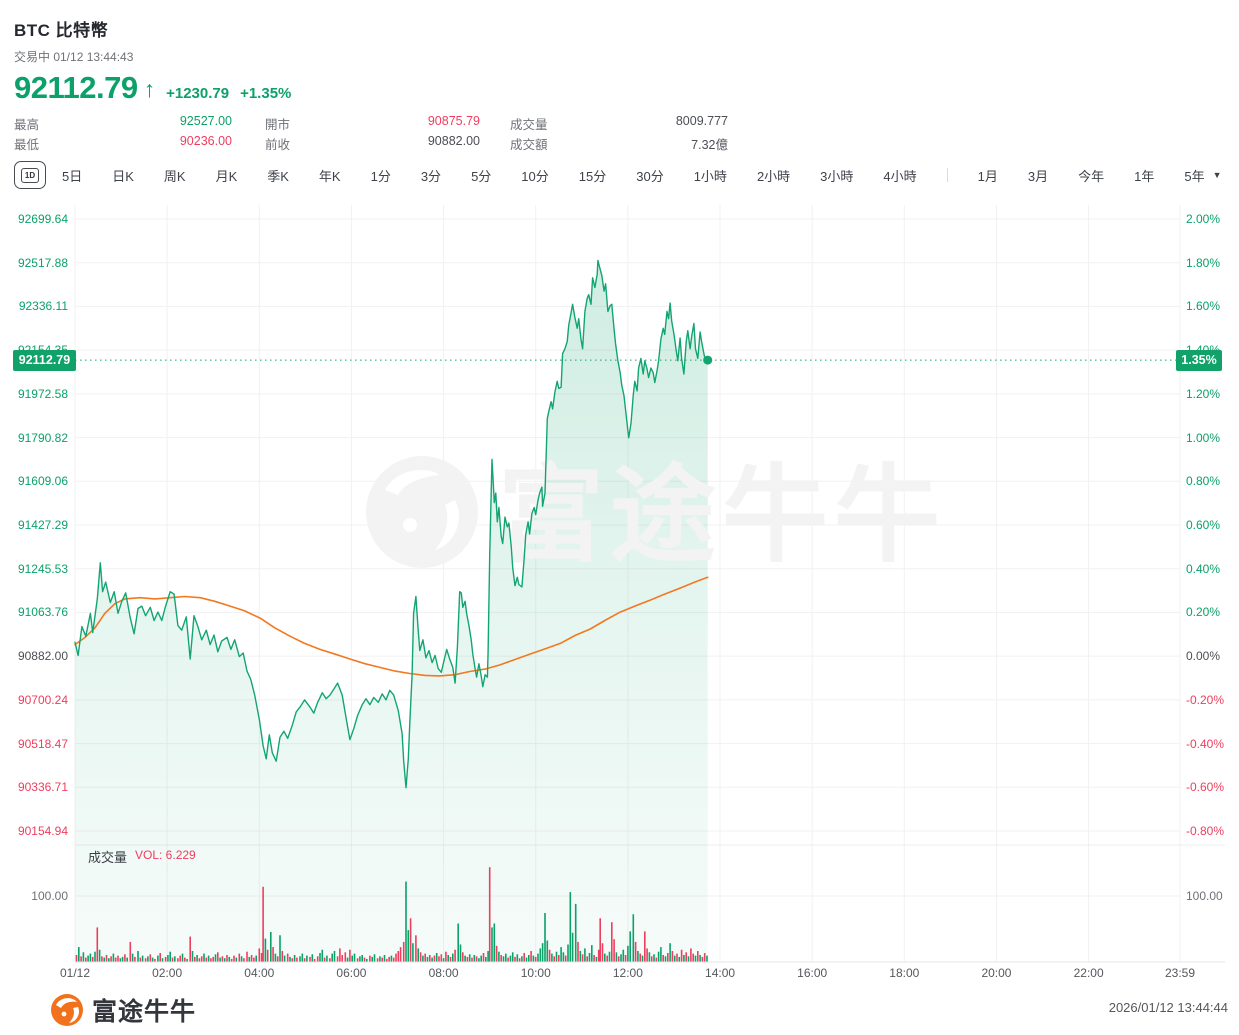 The image size is (1239, 1035). What do you see at coordinates (627, 973) in the screenshot?
I see `time-axis-label: 12:00` at bounding box center [627, 973].